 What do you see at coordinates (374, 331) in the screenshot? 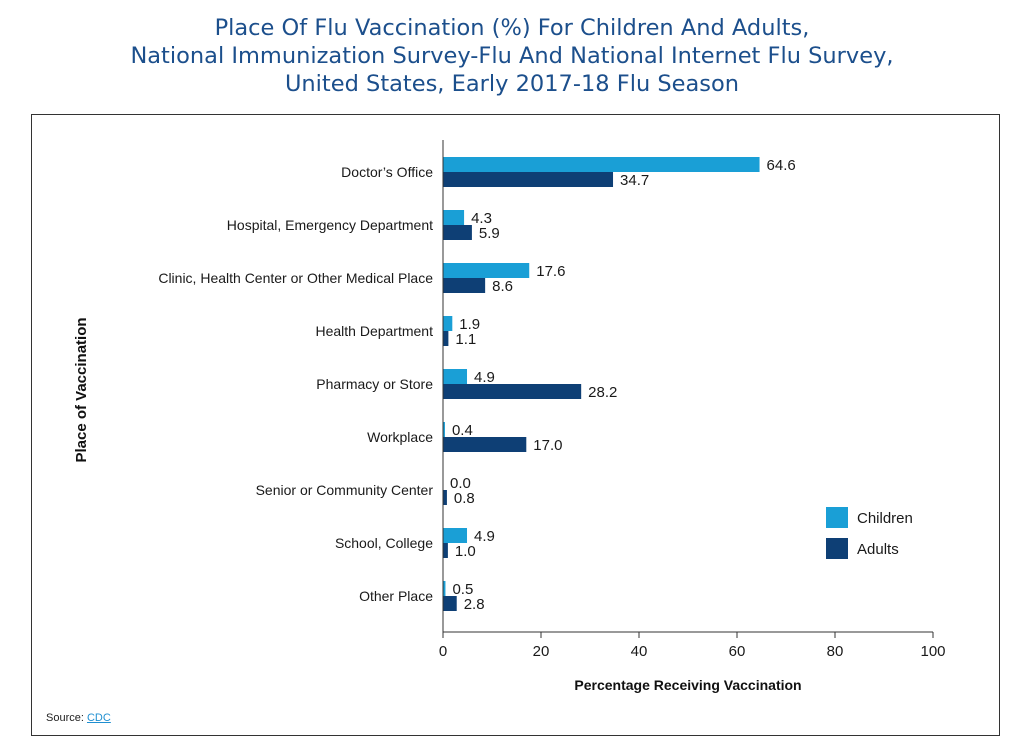
I see `category-label: Health Department` at bounding box center [374, 331].